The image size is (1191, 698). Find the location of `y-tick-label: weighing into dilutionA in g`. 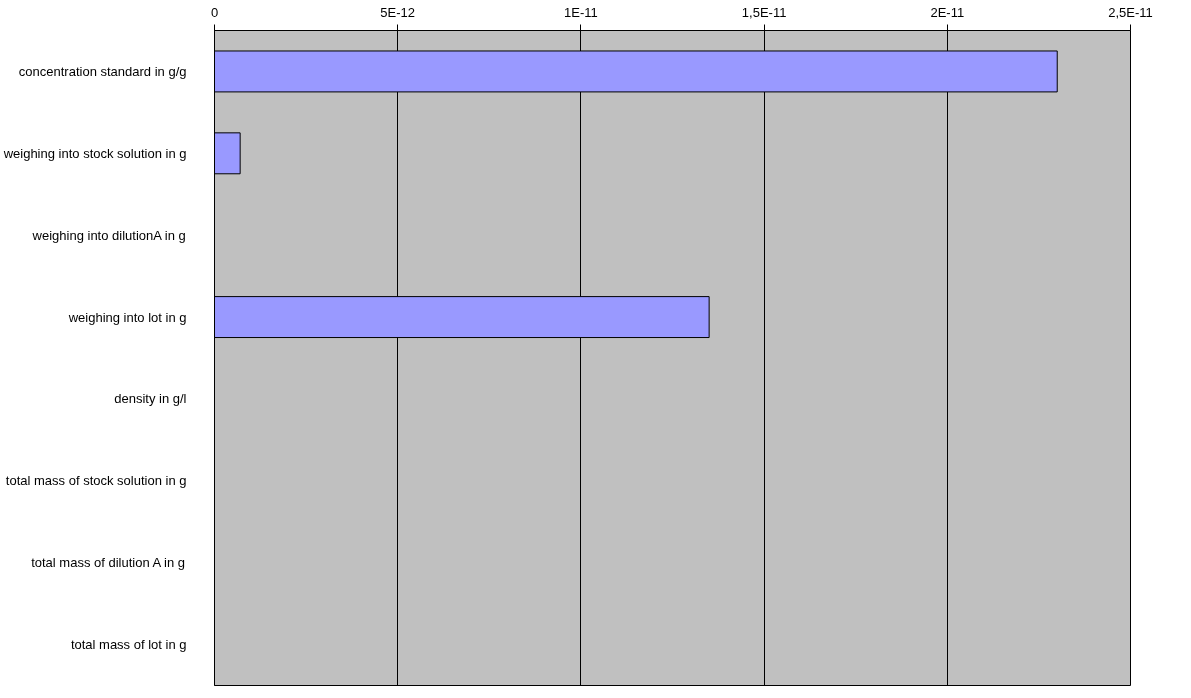

y-tick-label: weighing into dilutionA in g is located at coordinates (108, 235).